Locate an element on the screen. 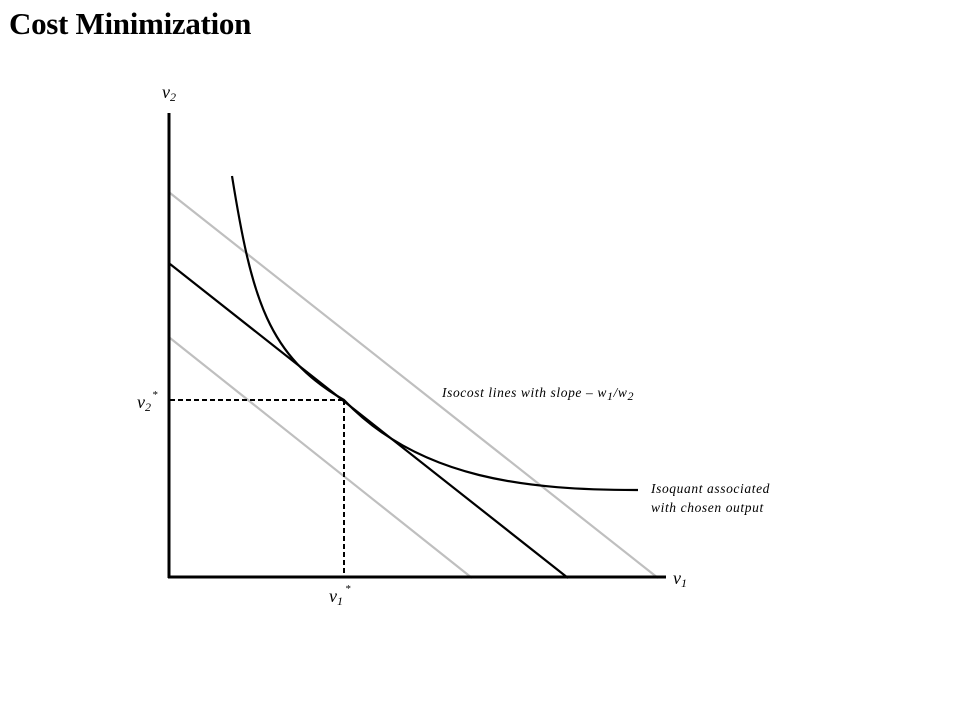  isocost-annotation: Isocost lines with slope – w1/w2 is located at coordinates (537, 394).